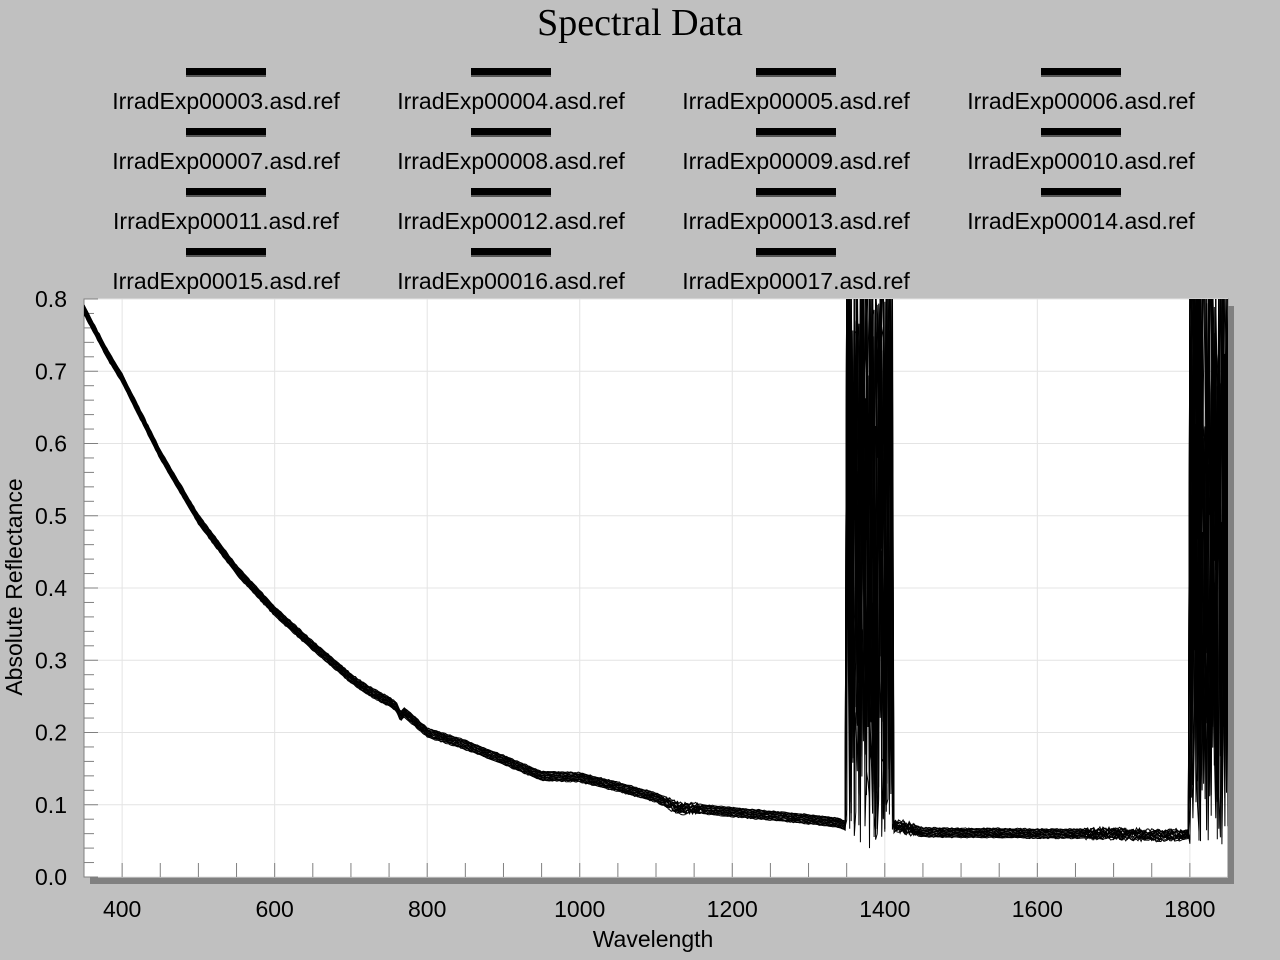 Image resolution: width=1280 pixels, height=960 pixels. I want to click on y-tick-labels: 0.0 0.1 0.2 0.3 0.4 0.5 0.6 0.7 0.8, so click(51, 588).